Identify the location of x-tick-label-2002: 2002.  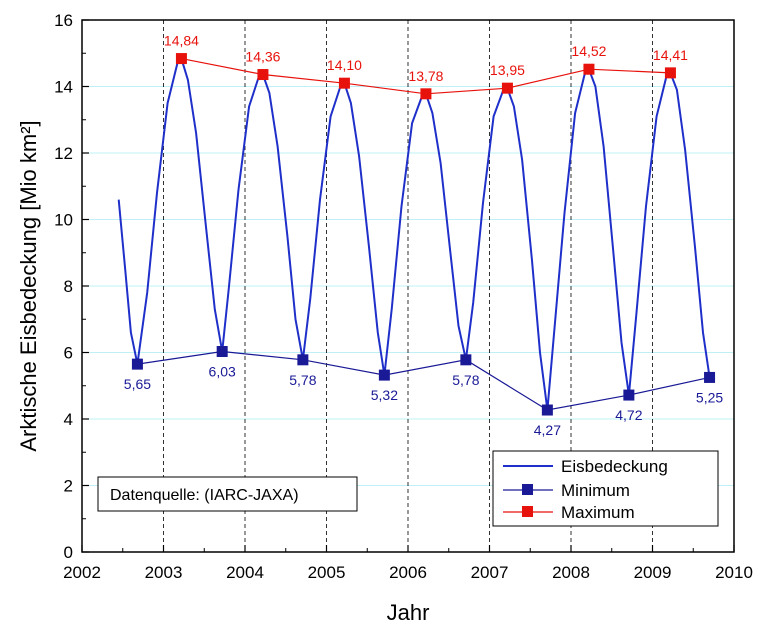
(82, 572).